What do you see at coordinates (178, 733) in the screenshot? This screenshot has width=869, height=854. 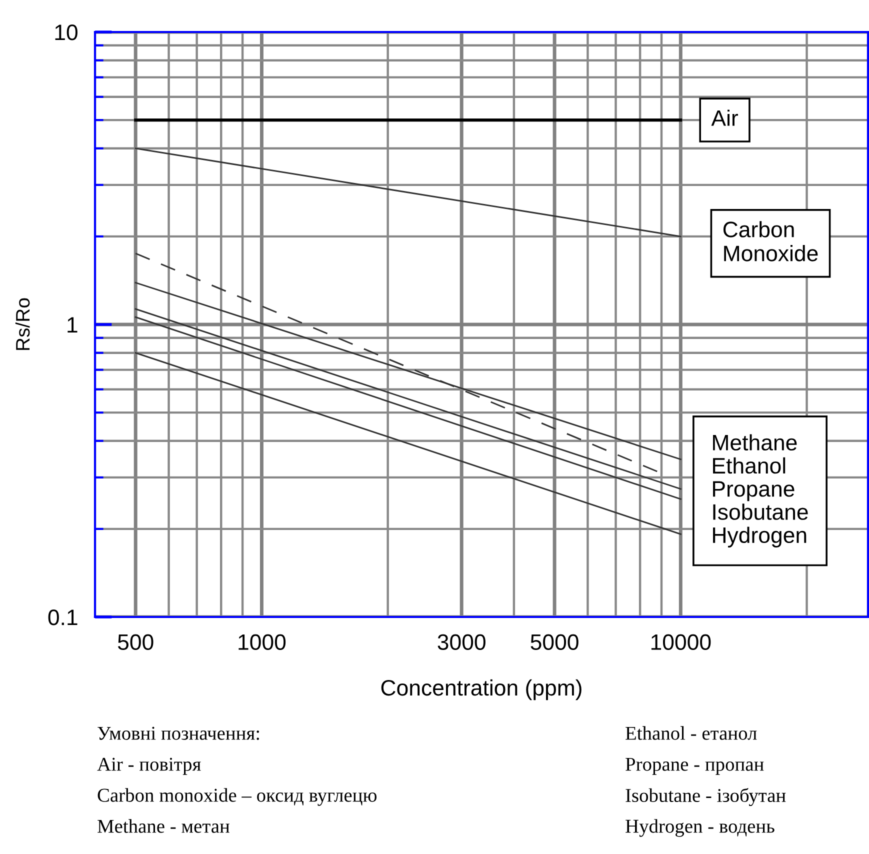 I see `text: Умовні позначення:` at bounding box center [178, 733].